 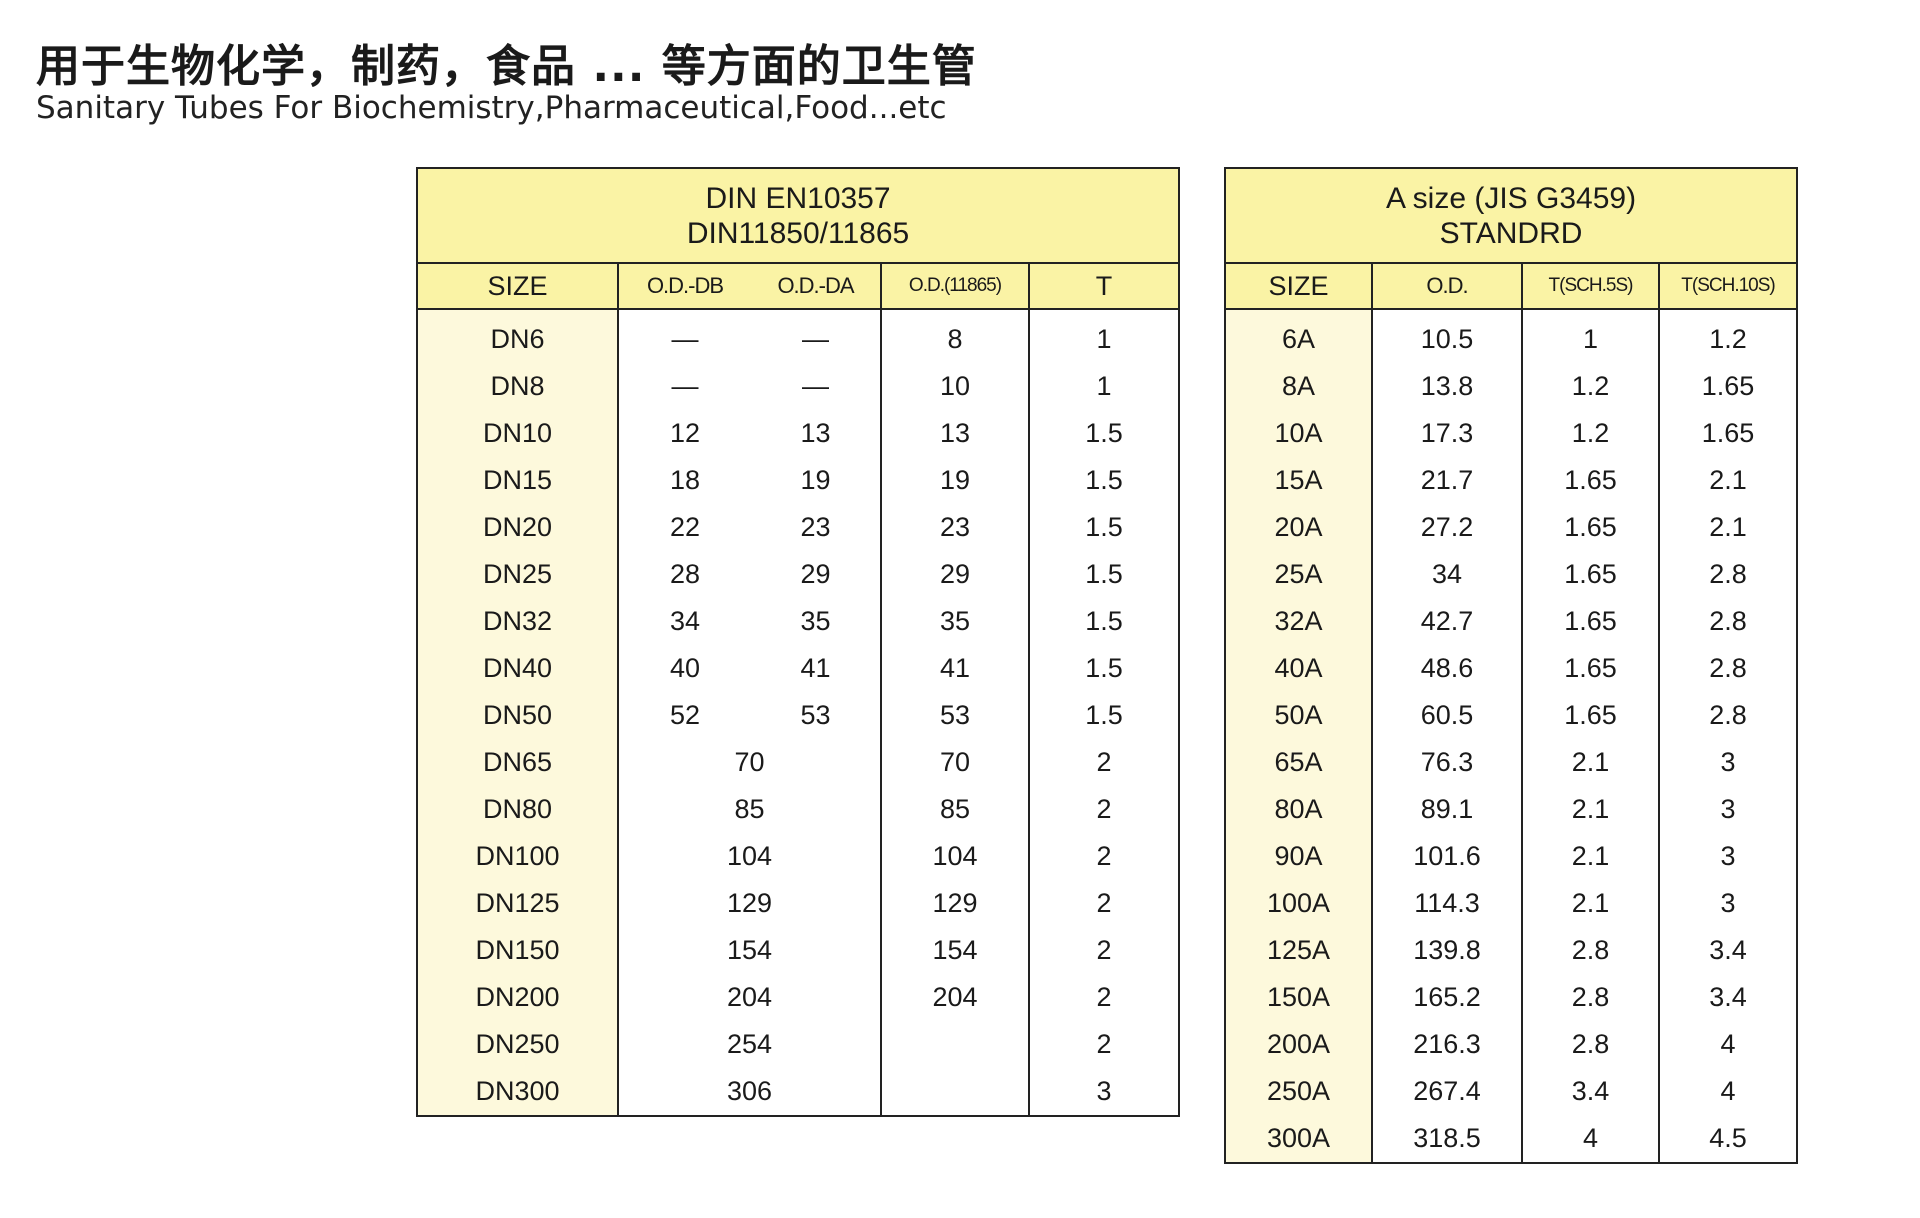 What do you see at coordinates (684, 386) in the screenshot?
I see `din-od-db-cell: —` at bounding box center [684, 386].